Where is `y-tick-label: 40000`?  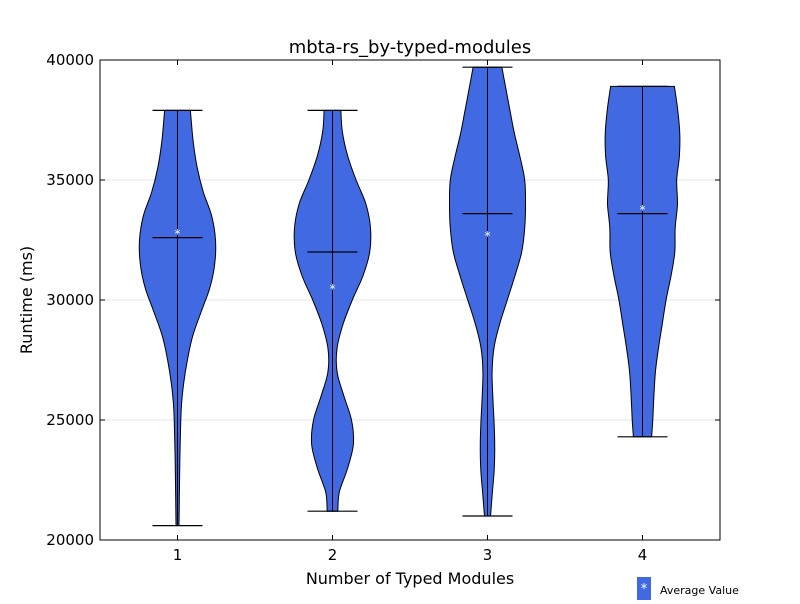
y-tick-label: 40000 is located at coordinates (70, 60).